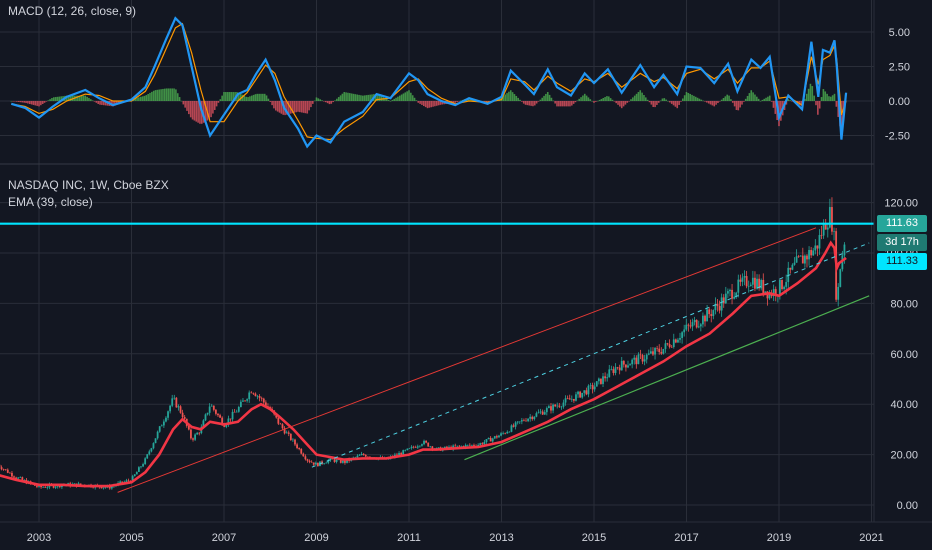 The image size is (932, 550). I want to click on price-tick-label: 40.00, so click(904, 405).